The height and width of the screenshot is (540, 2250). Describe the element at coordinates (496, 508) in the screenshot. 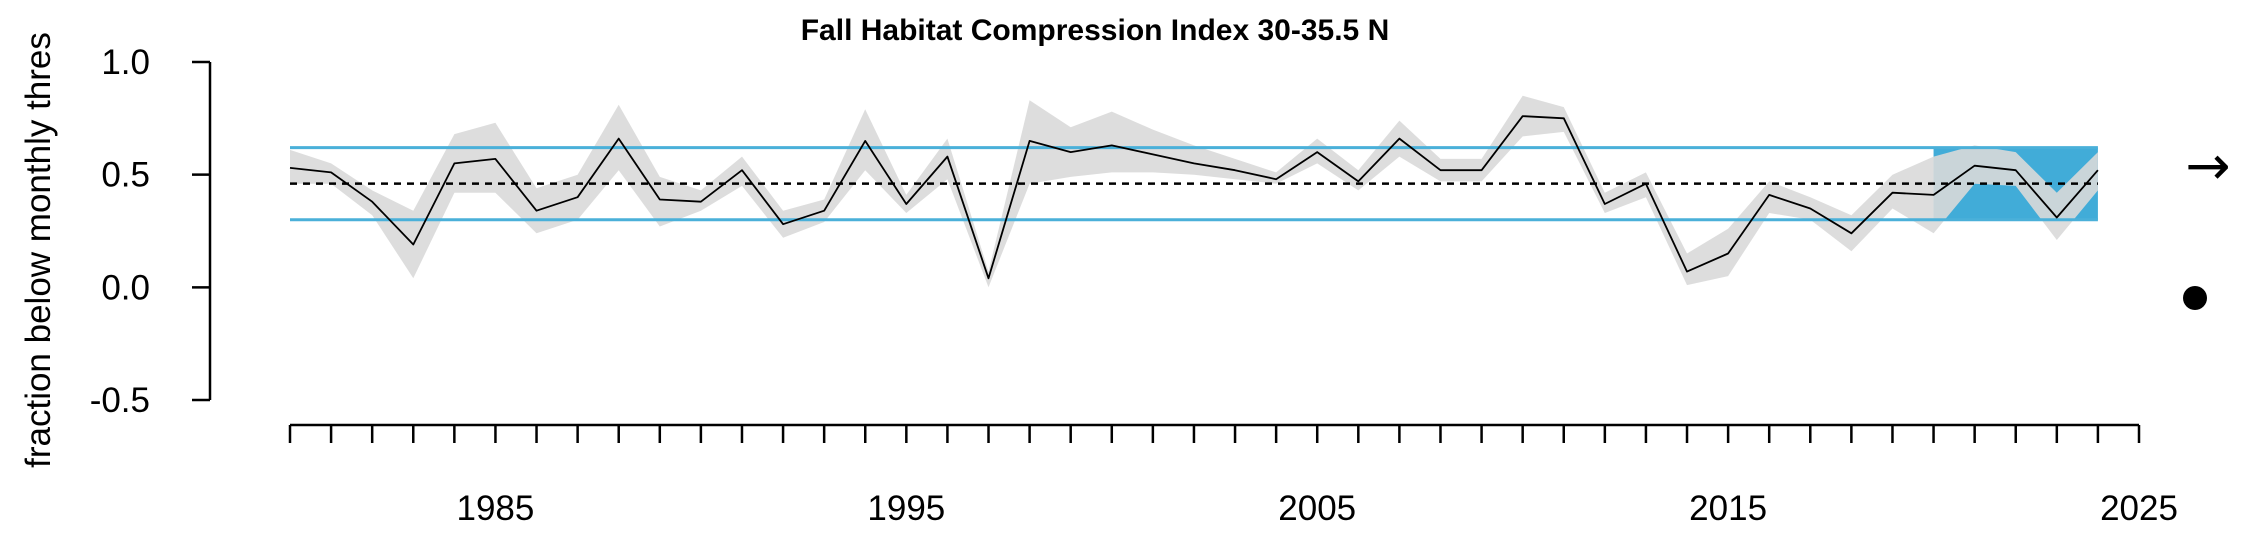

I see `x-tick-label: 1985` at that location.